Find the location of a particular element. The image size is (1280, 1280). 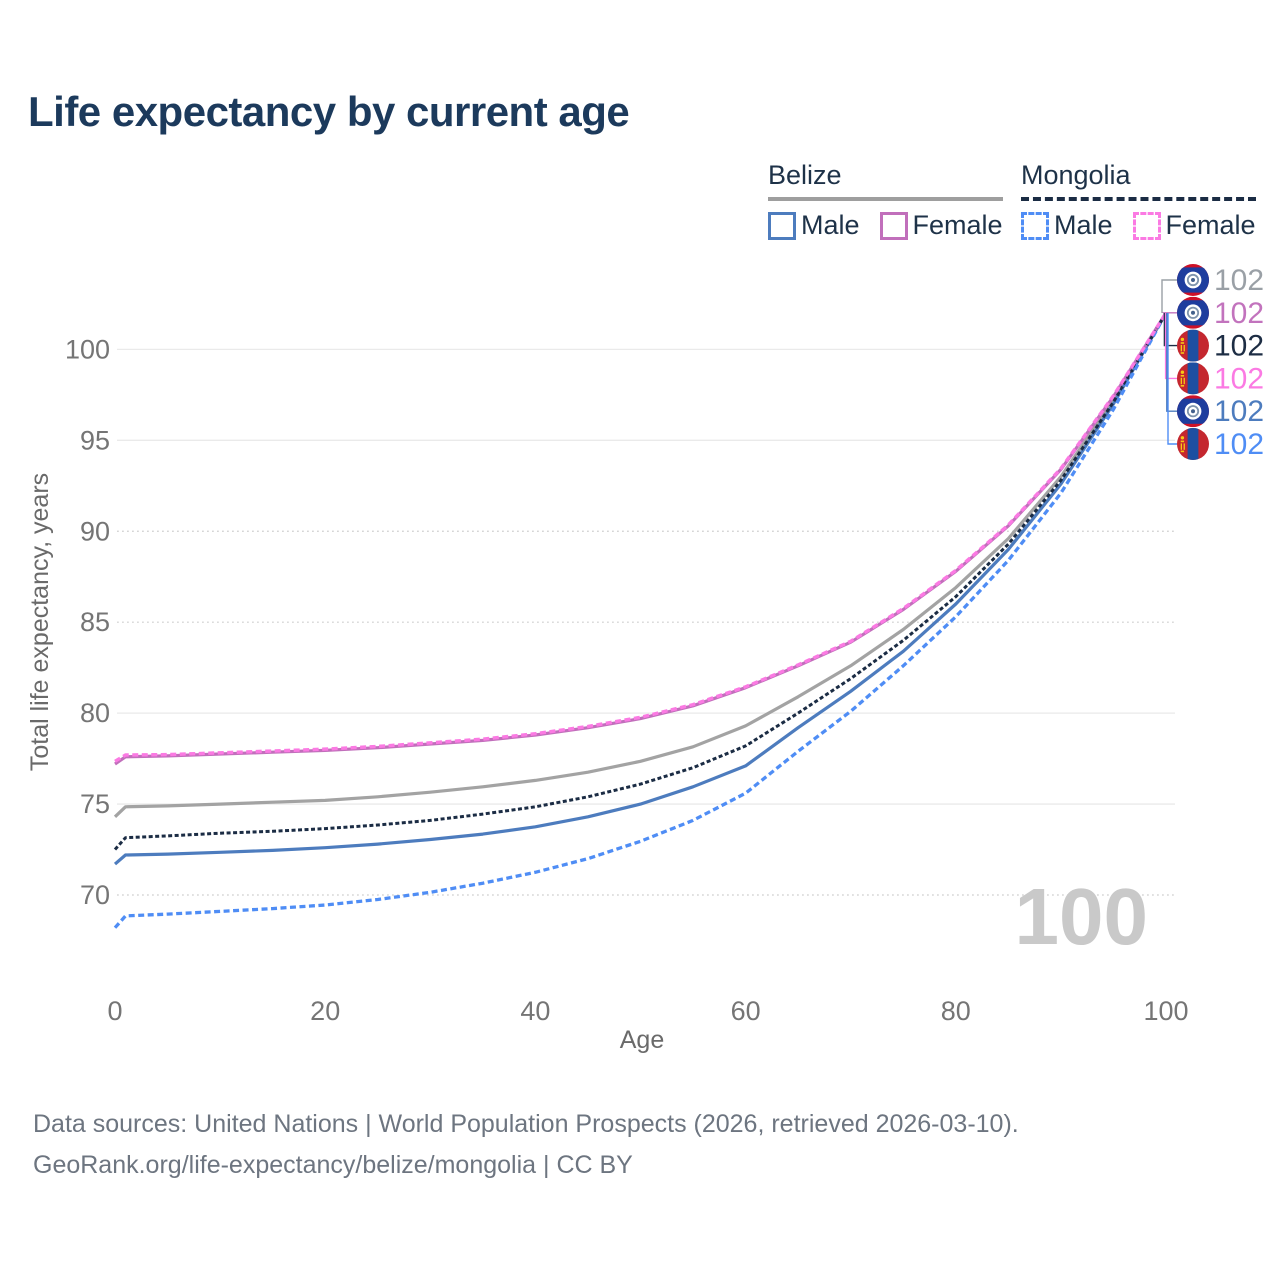

y-axis-title: Total life expectancy, years is located at coordinates (40, 622).